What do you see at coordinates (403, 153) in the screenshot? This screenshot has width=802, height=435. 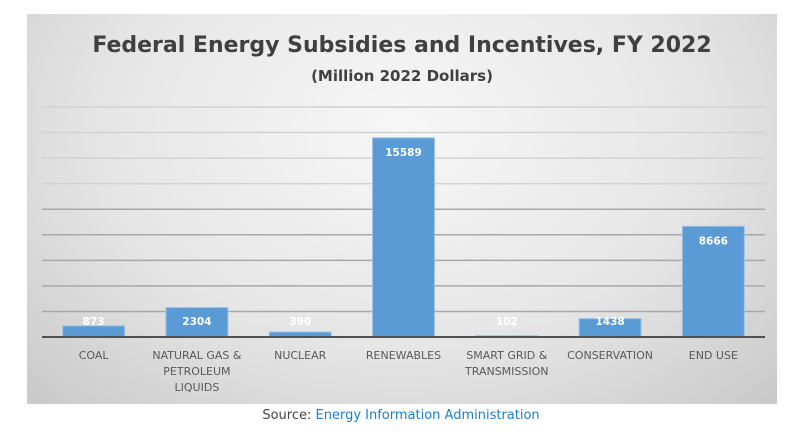 I see `data-label: 15589` at bounding box center [403, 153].